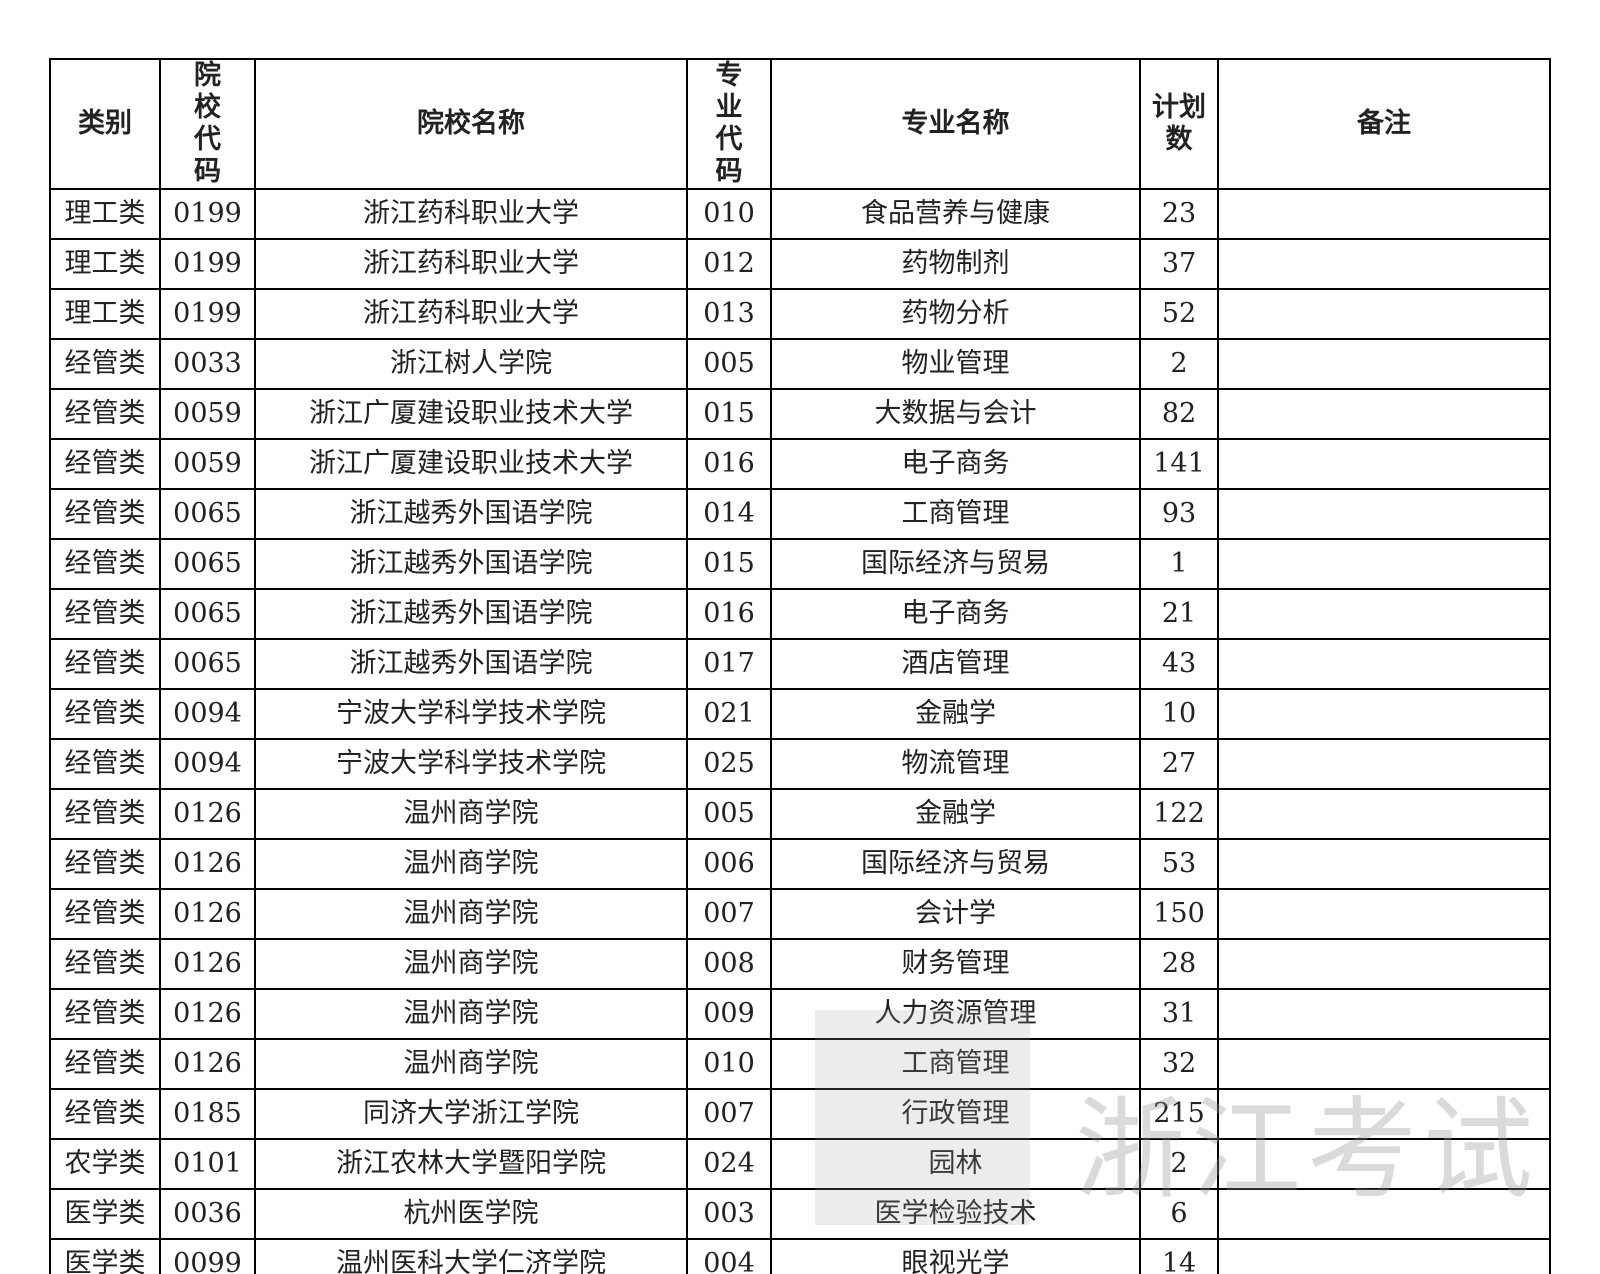 This screenshot has height=1274, width=1600. What do you see at coordinates (729, 614) in the screenshot?
I see `table-cell: 016` at bounding box center [729, 614].